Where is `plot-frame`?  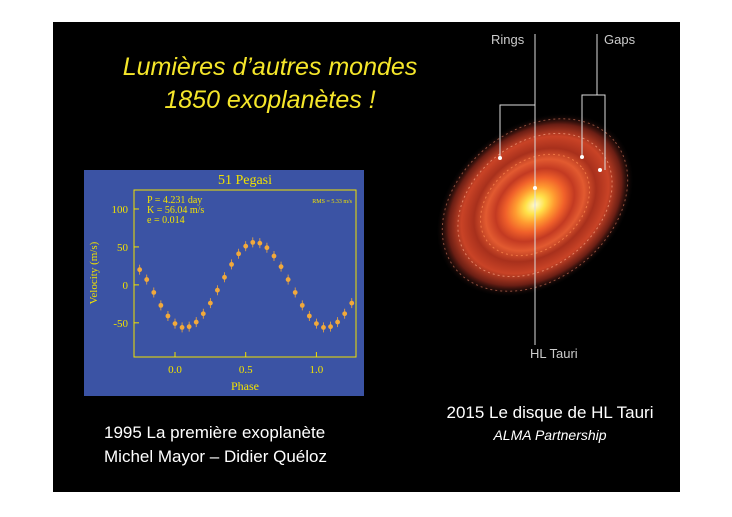 plot-frame is located at coordinates (245, 273).